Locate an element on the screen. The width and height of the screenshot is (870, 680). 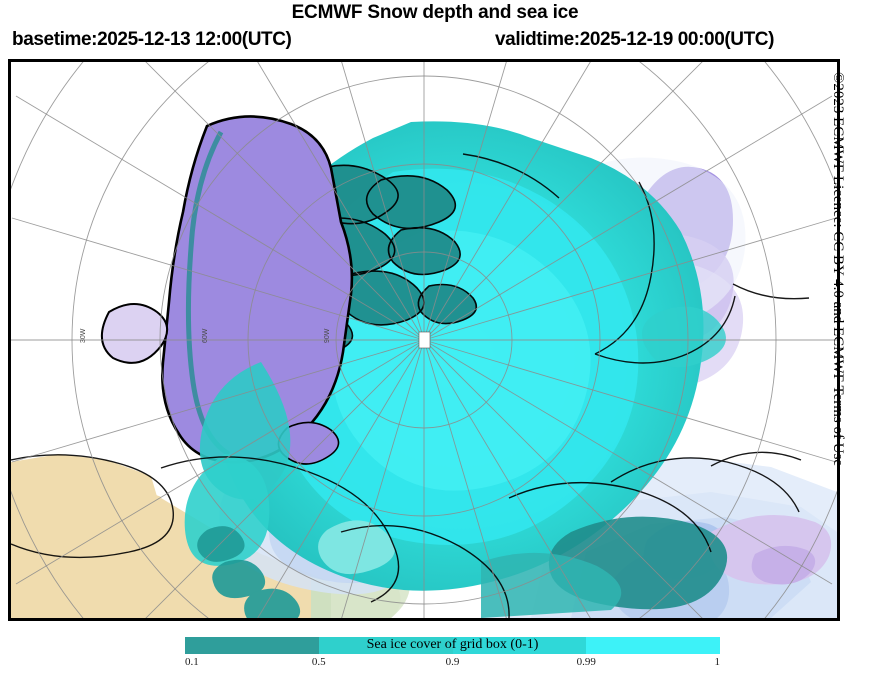
iceland-coast is located at coordinates (134, 333).